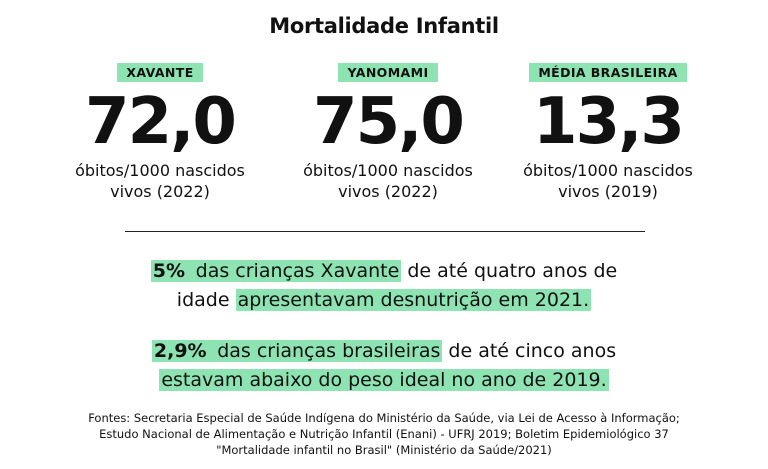 The image size is (768, 469). Describe the element at coordinates (389, 122) in the screenshot. I see `stat-value: 75,0` at that location.